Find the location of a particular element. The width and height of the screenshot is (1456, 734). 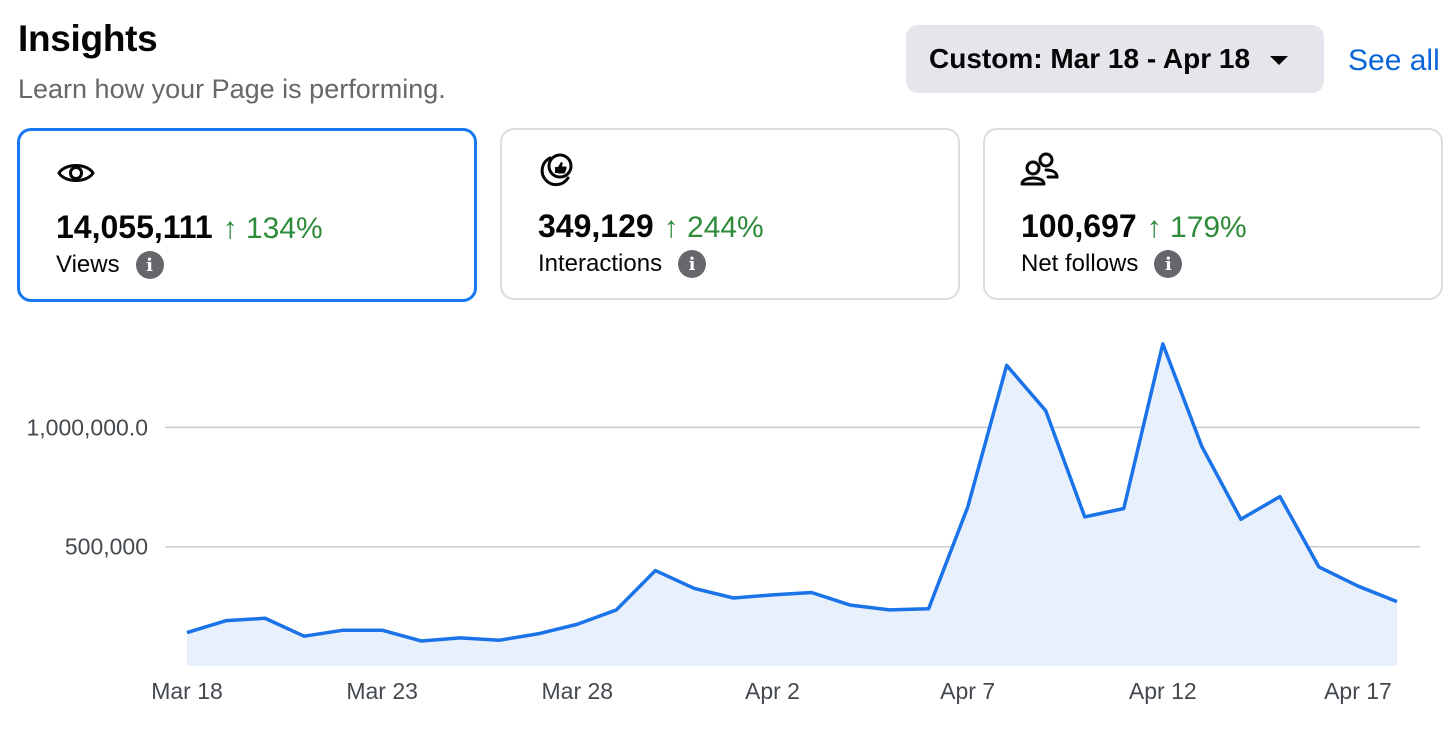

net-follows-label: Net follows is located at coordinates (1080, 263).